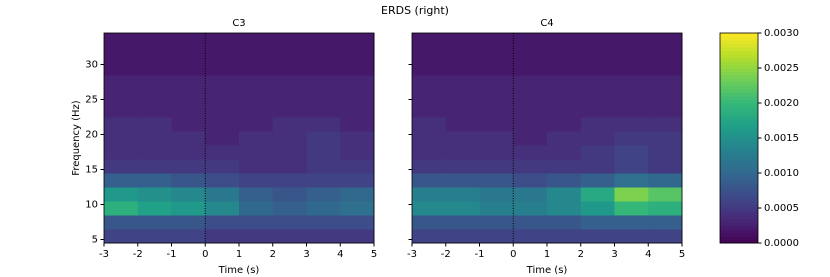  What do you see at coordinates (781, 173) in the screenshot?
I see `colorbar-tick-label: 0.0010` at bounding box center [781, 173].